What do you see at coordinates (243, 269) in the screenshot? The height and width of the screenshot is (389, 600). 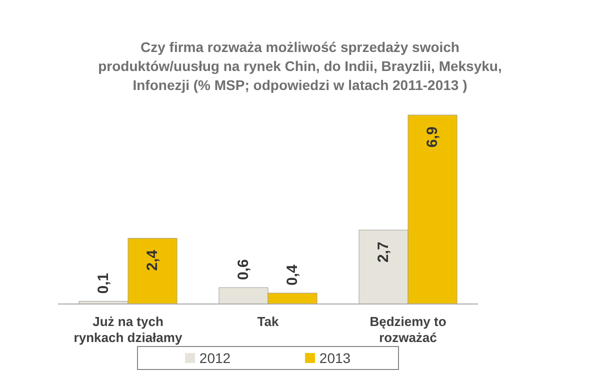 I see `data-label: 0,6` at bounding box center [243, 269].